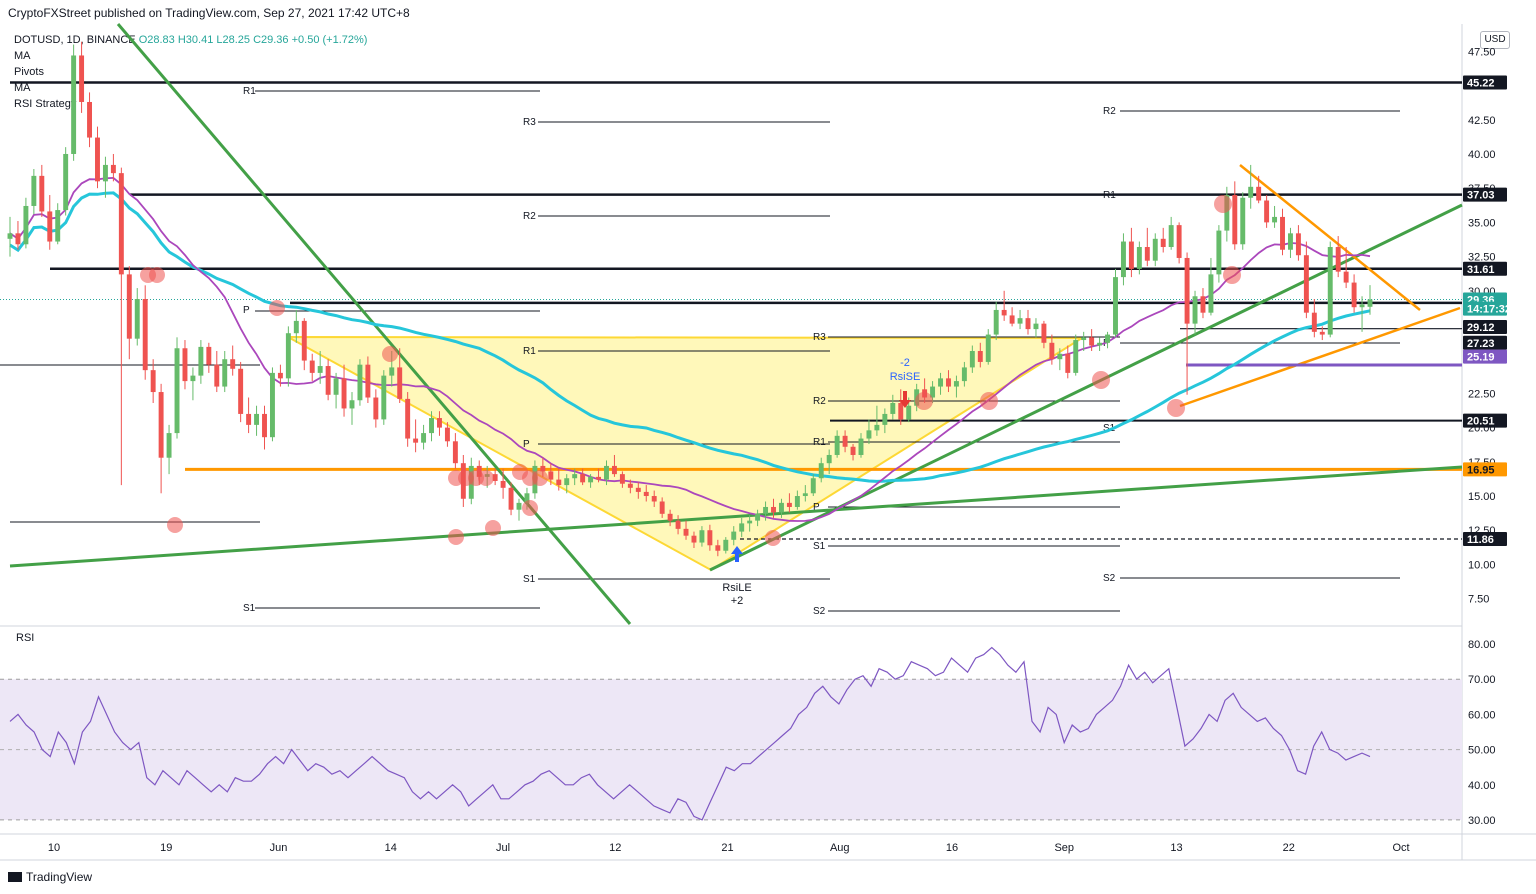  I want to click on rsi-tick-label: 60.00, so click(1482, 715).